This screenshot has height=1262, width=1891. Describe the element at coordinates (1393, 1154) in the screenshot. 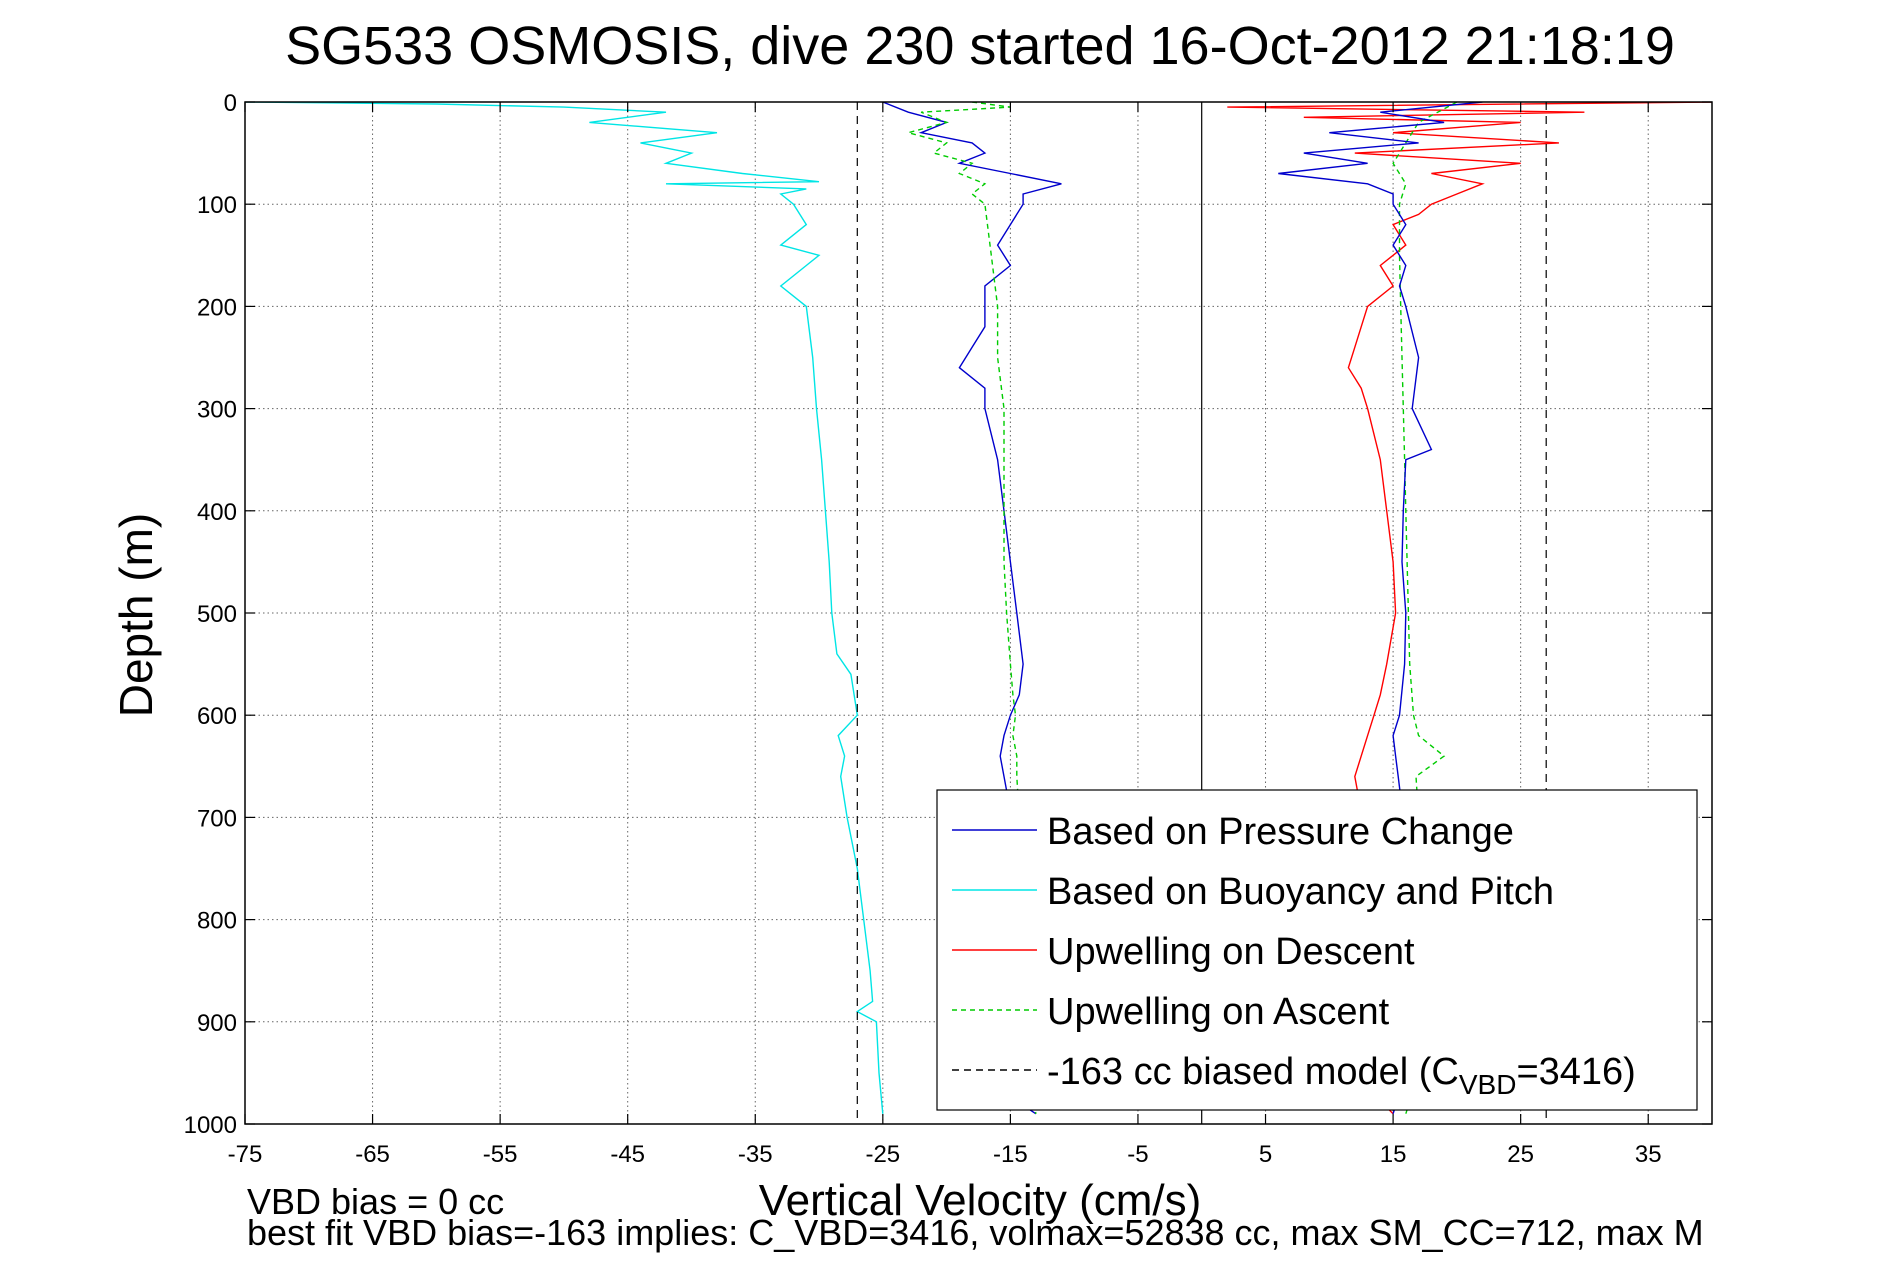

I see `x-tick-label: 15` at that location.